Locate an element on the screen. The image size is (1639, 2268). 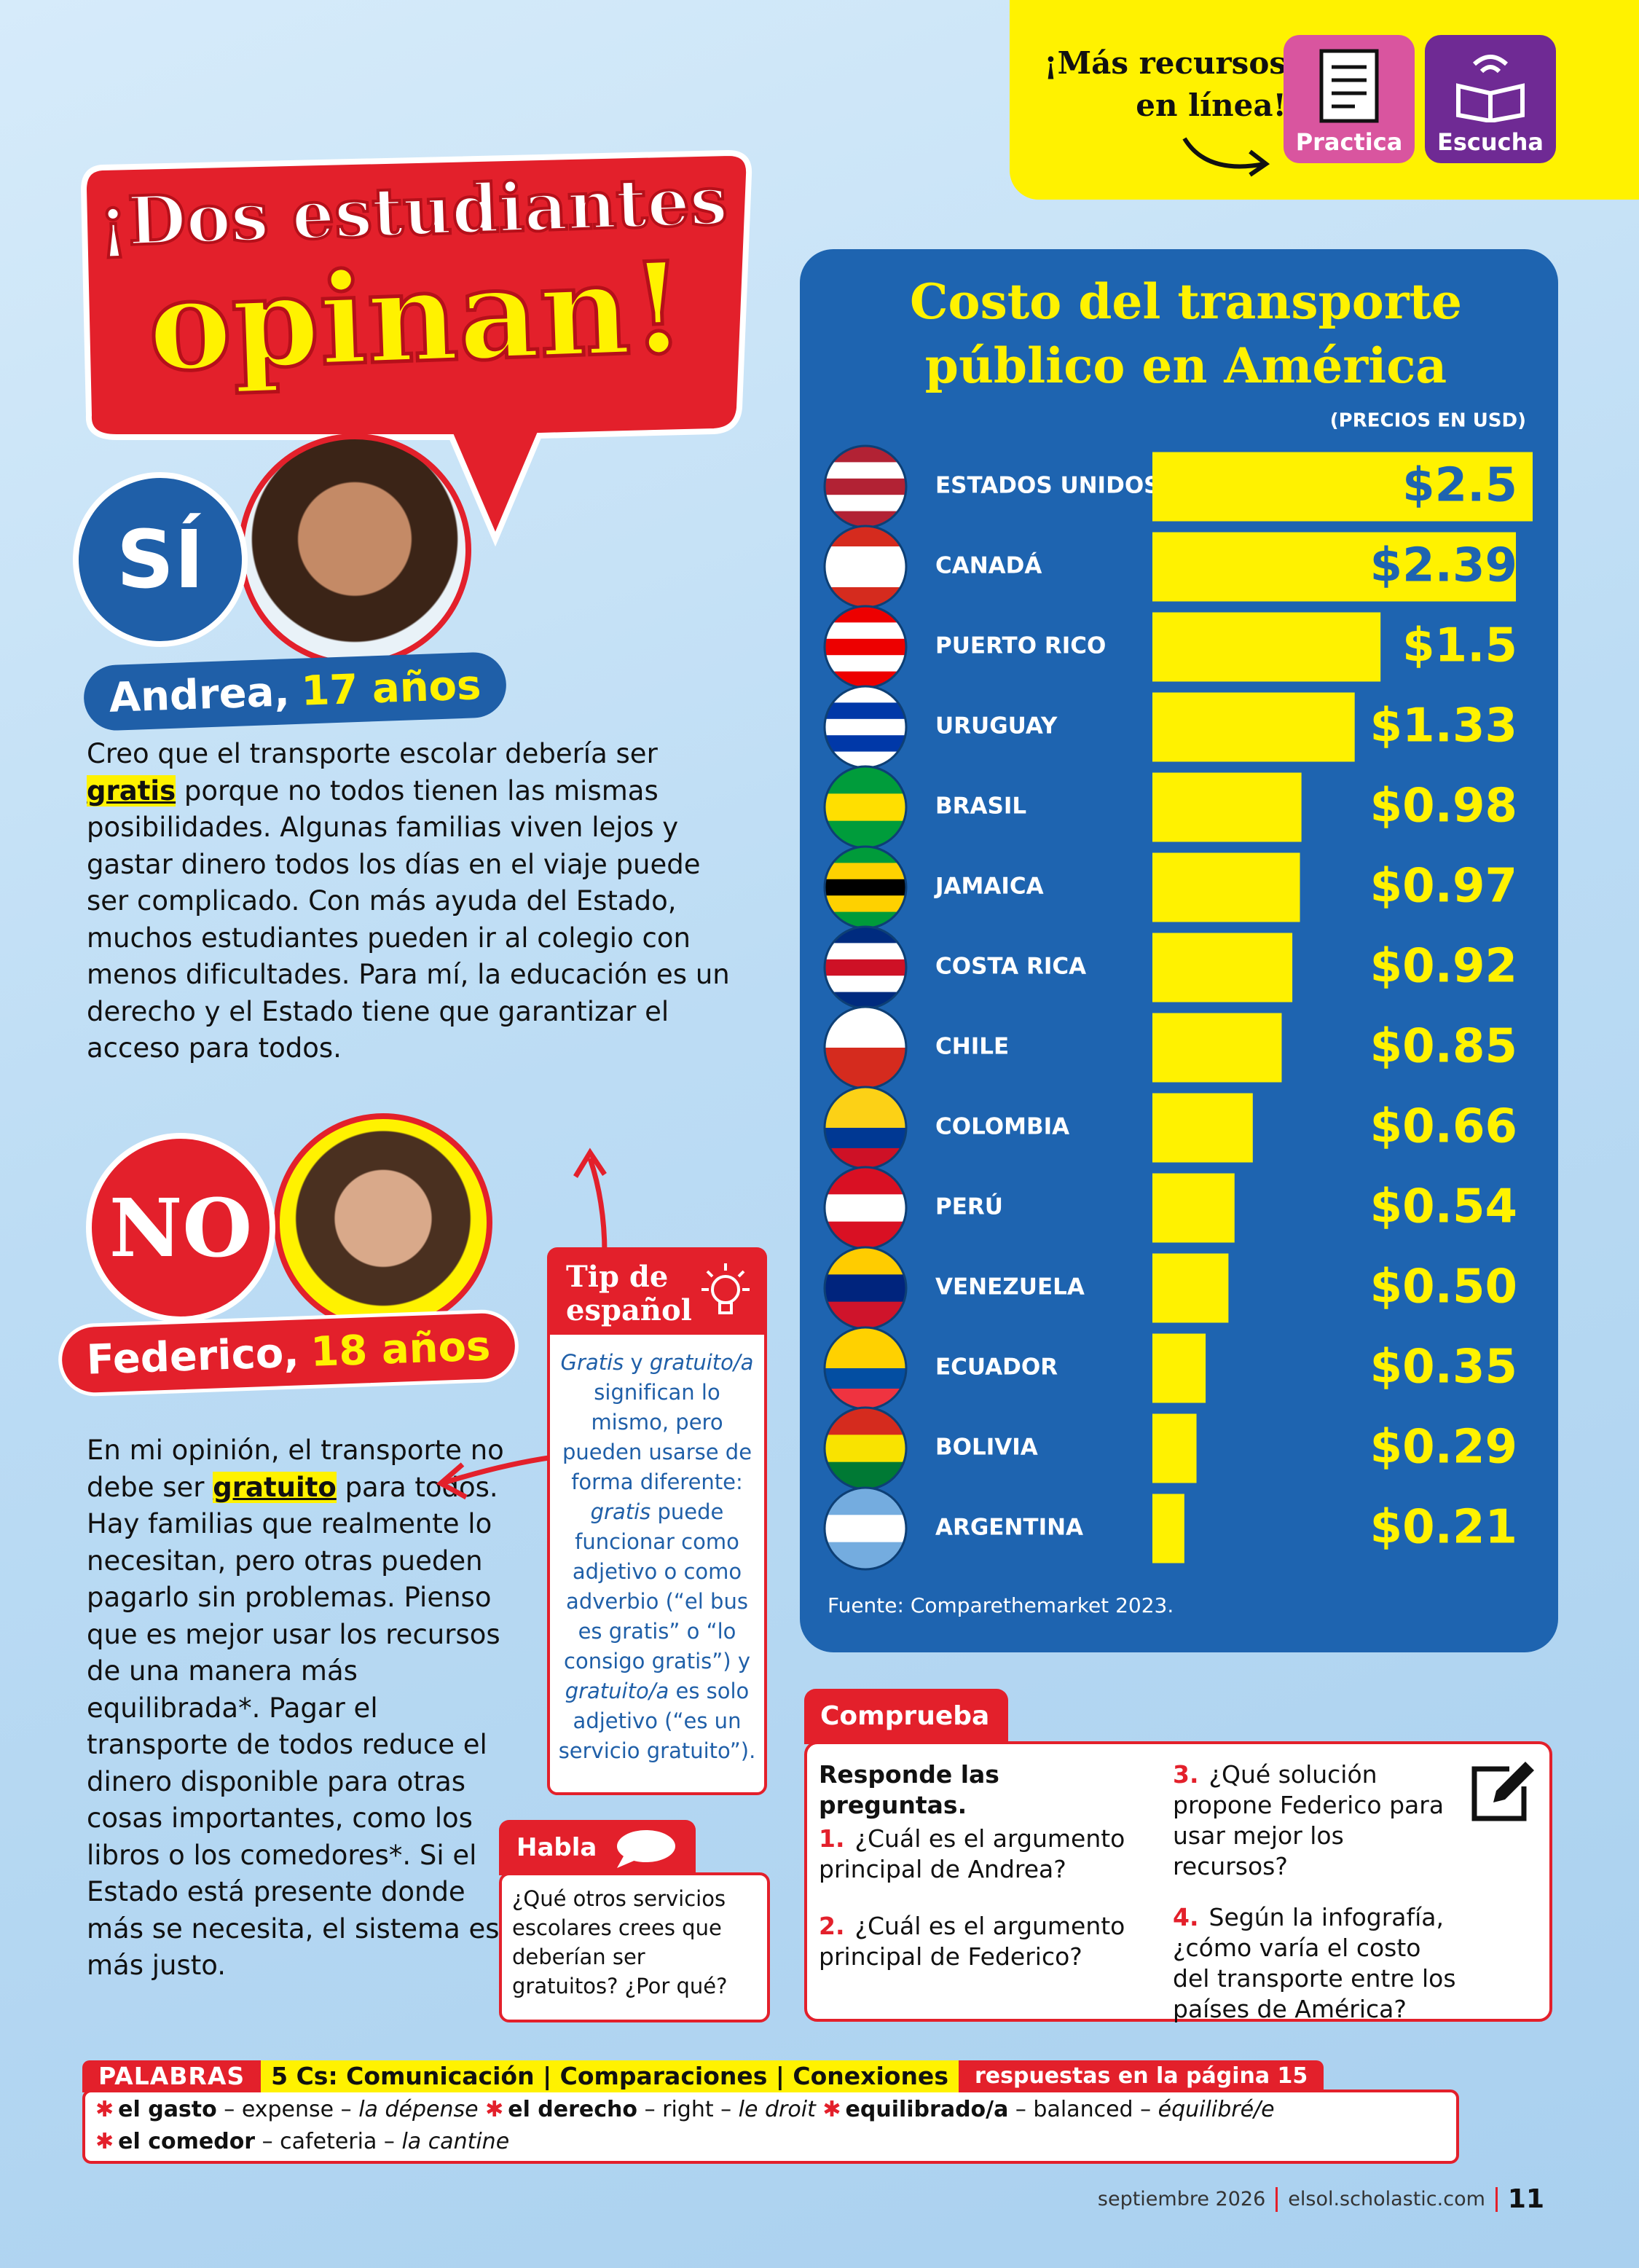
button-label: Escucha is located at coordinates (1490, 142).